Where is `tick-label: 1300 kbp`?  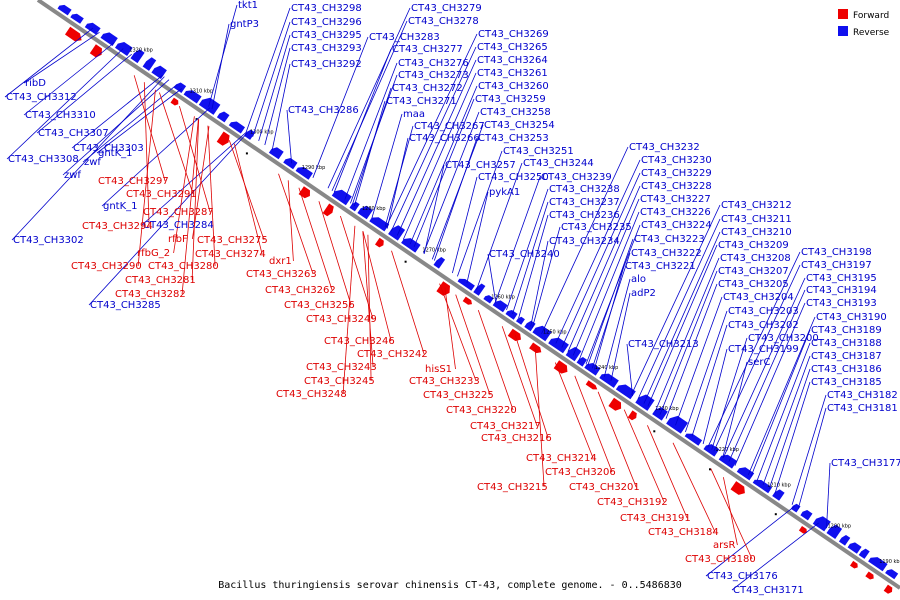
tick-label: 1300 kbp is located at coordinates (262, 133).